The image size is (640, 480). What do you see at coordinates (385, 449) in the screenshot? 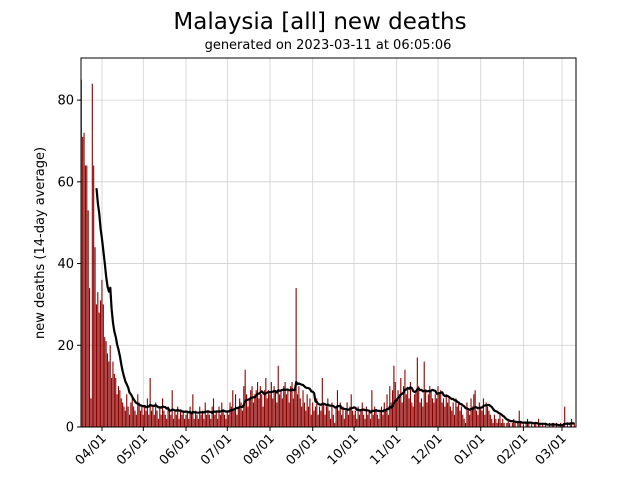
I see `x-tick-label: 11/01` at bounding box center [385, 449].